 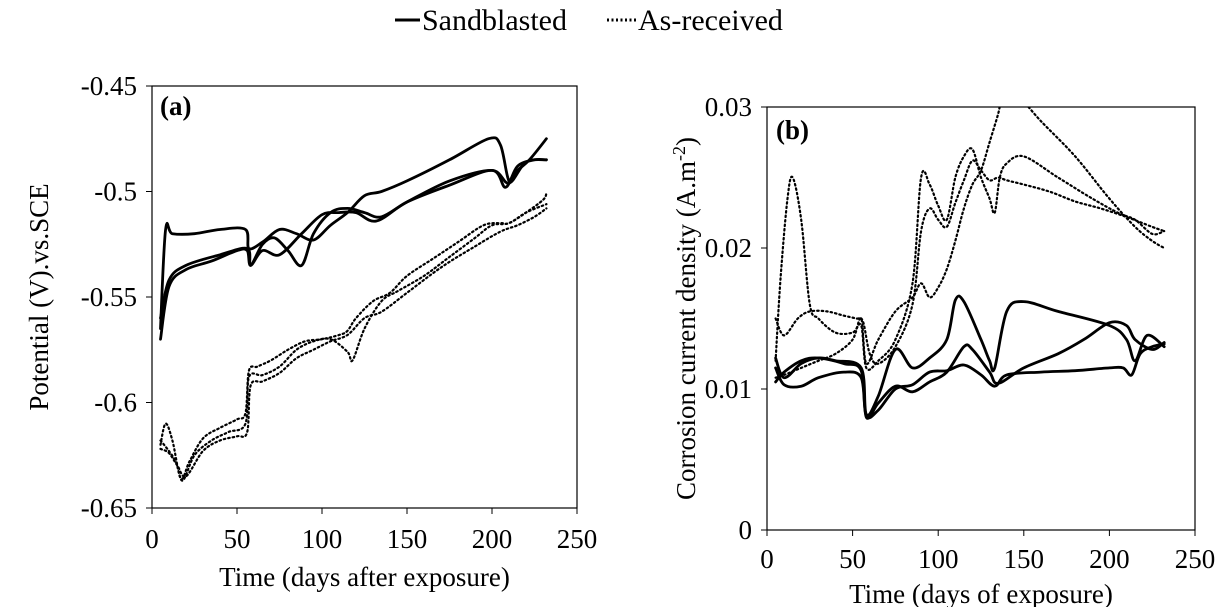 What do you see at coordinates (115, 403) in the screenshot?
I see `y-tick-label: -0.6` at bounding box center [115, 403].